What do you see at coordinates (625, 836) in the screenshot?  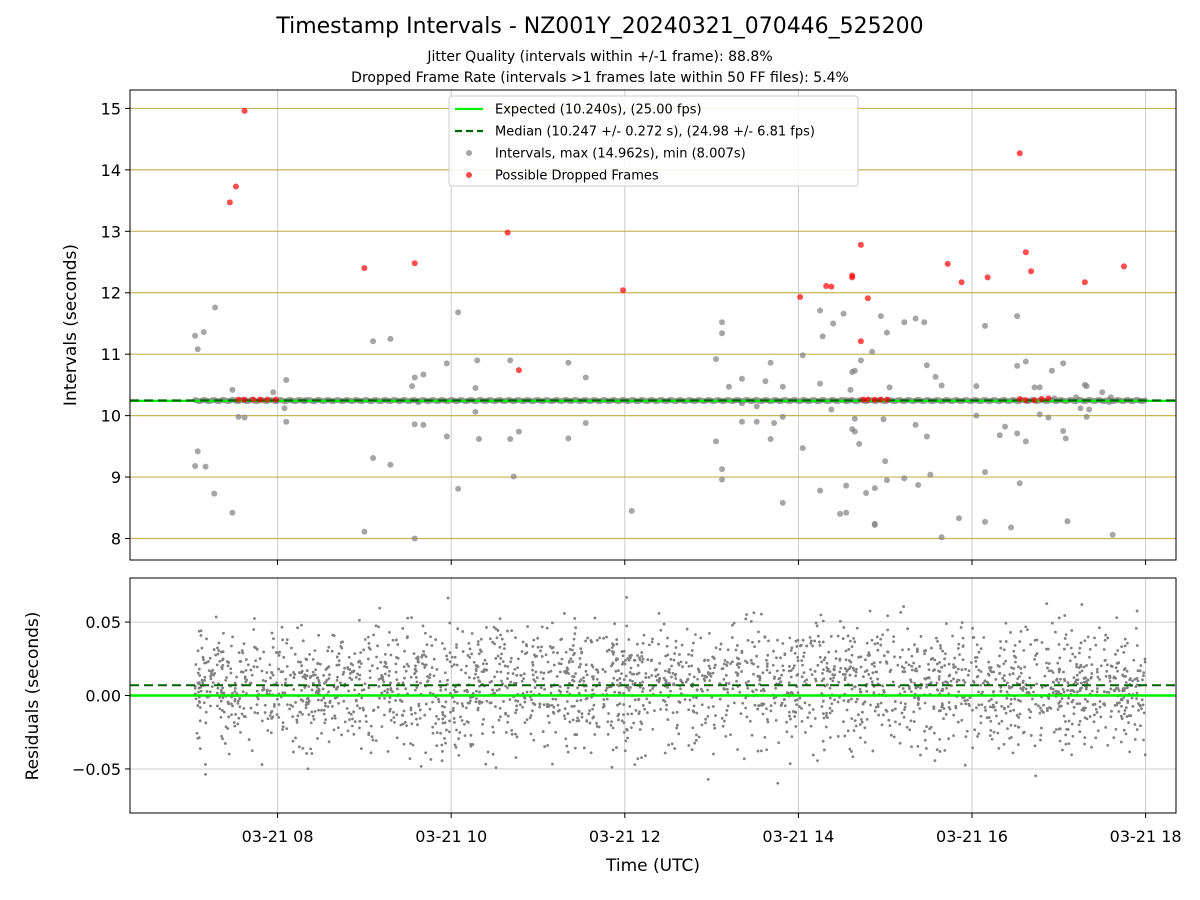 I see `x-tick-label: 03-21 12` at bounding box center [625, 836].